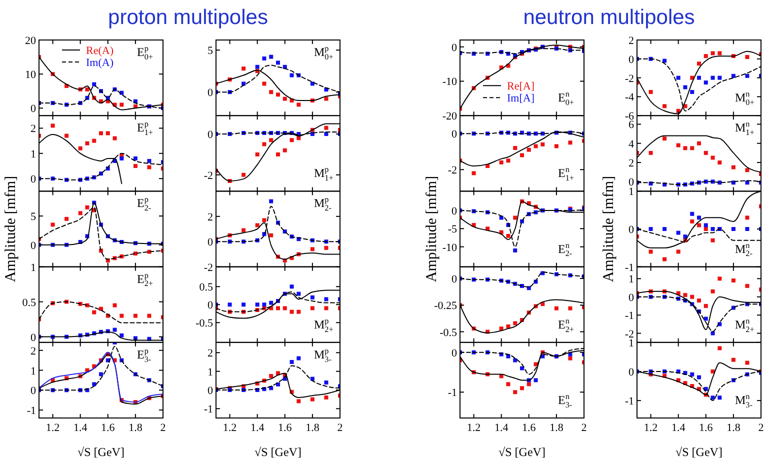 This screenshot has width=765, height=461. What do you see at coordinates (631, 125) in the screenshot?
I see `y-tick-label: 6` at bounding box center [631, 125].